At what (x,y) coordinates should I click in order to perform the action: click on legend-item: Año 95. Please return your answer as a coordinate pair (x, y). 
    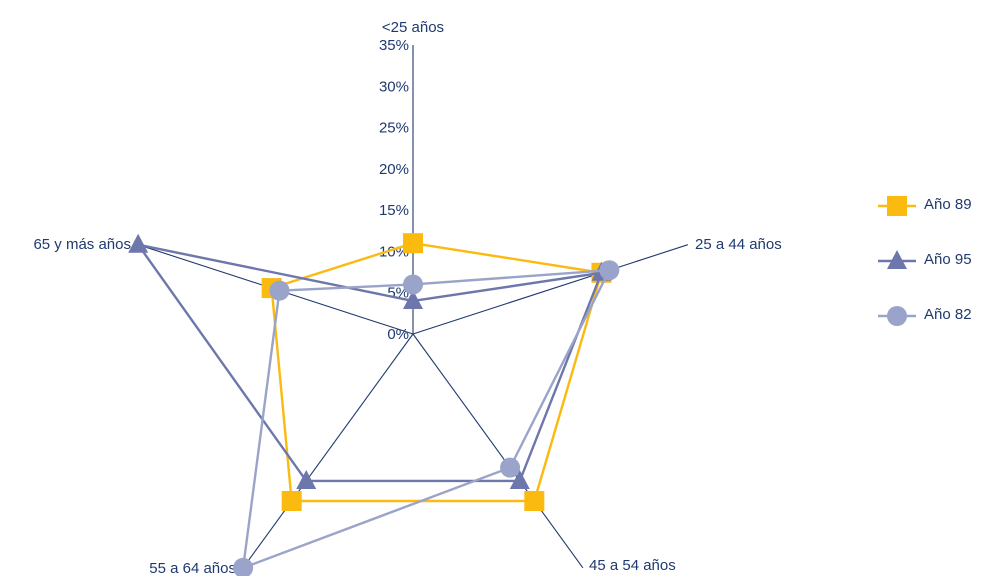
    Looking at the image, I should click on (928, 261).